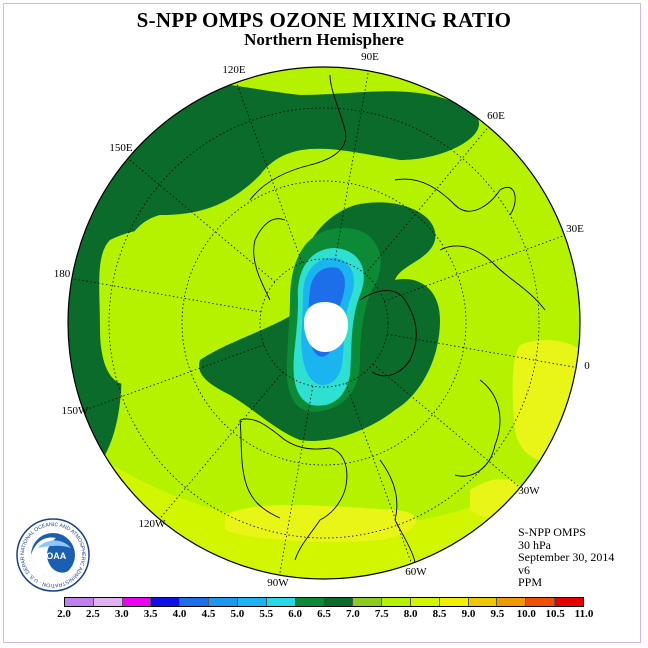 This screenshot has height=648, width=648. What do you see at coordinates (237, 614) in the screenshot?
I see `colorbar-tick-label: 5.0` at bounding box center [237, 614].